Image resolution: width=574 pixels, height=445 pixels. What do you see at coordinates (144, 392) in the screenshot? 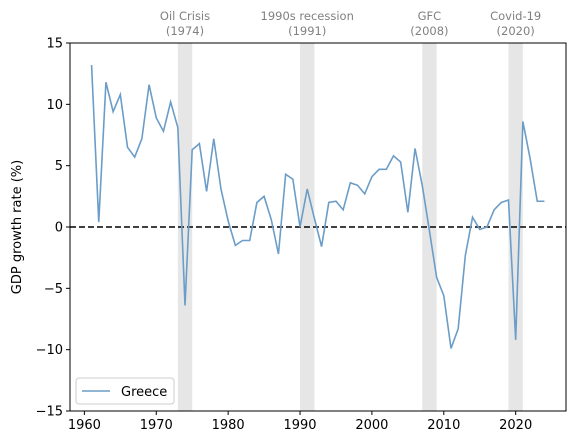
I see `legend-label-greece: Greece` at bounding box center [144, 392].